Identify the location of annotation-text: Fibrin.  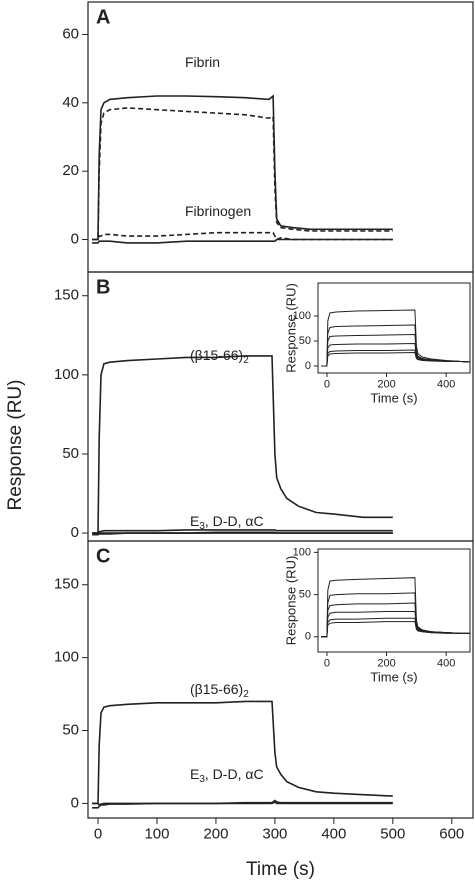
(202, 62).